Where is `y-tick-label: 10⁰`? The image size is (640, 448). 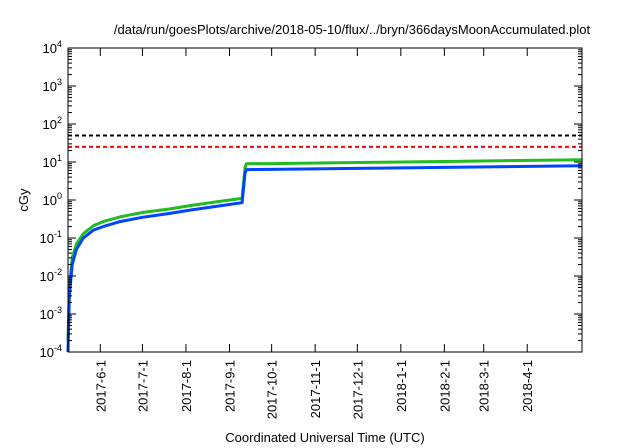
y-tick-label: 10⁰ is located at coordinates (52, 199).